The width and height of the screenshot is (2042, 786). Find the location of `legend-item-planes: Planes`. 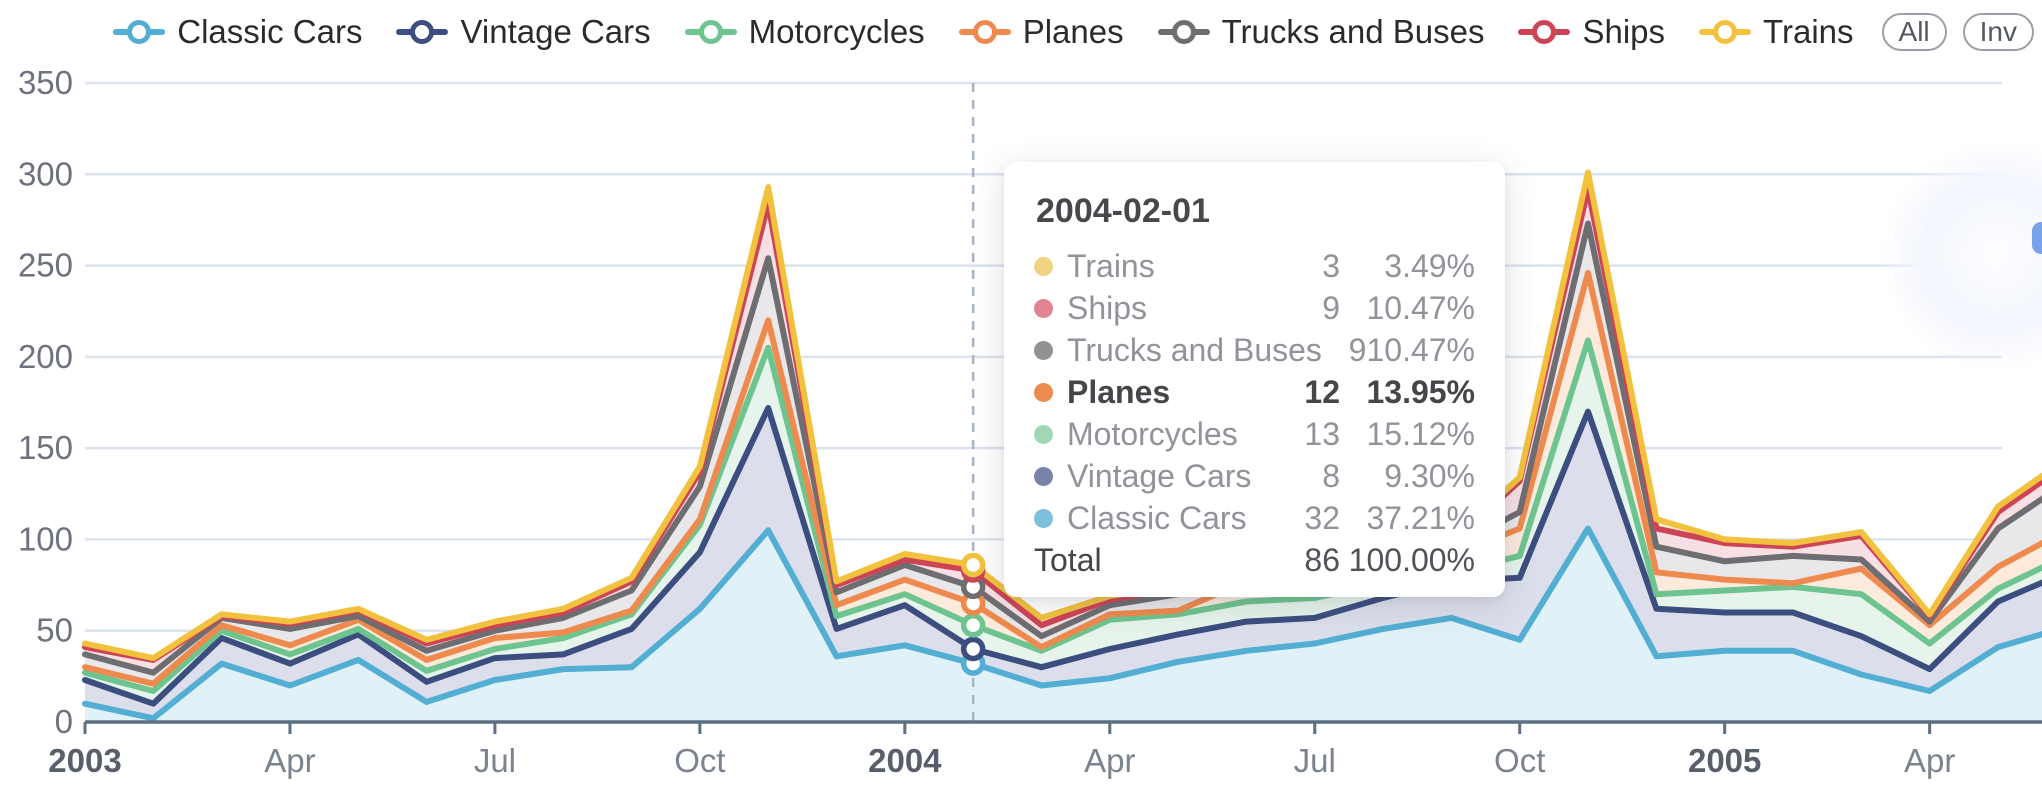

legend-item-planes: Planes is located at coordinates (1041, 32).